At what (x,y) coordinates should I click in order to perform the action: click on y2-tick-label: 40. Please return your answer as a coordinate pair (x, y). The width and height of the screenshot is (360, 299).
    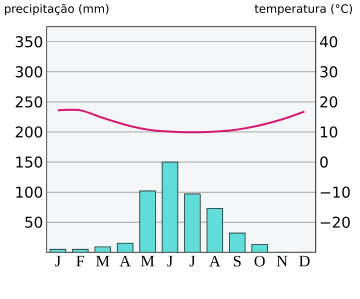
    Looking at the image, I should click on (329, 42).